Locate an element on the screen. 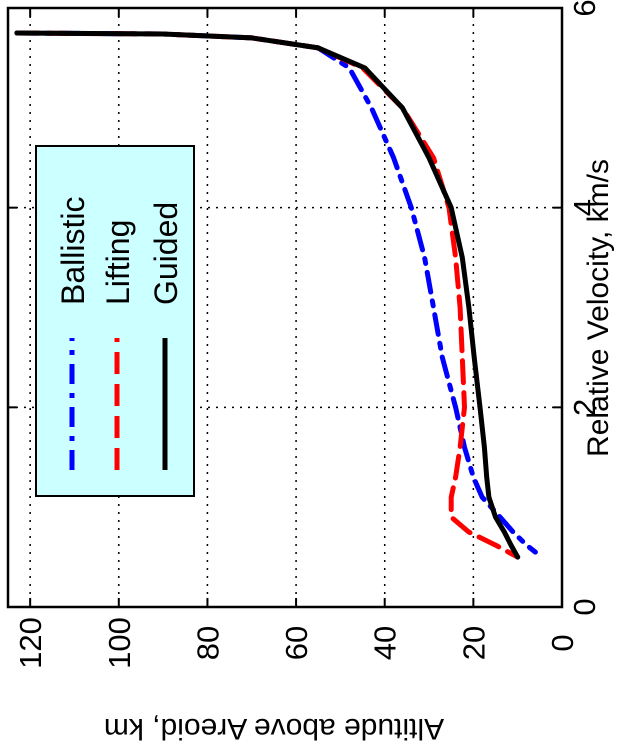 The height and width of the screenshot is (745, 621). x-tick-label: 6 is located at coordinates (584, 8).